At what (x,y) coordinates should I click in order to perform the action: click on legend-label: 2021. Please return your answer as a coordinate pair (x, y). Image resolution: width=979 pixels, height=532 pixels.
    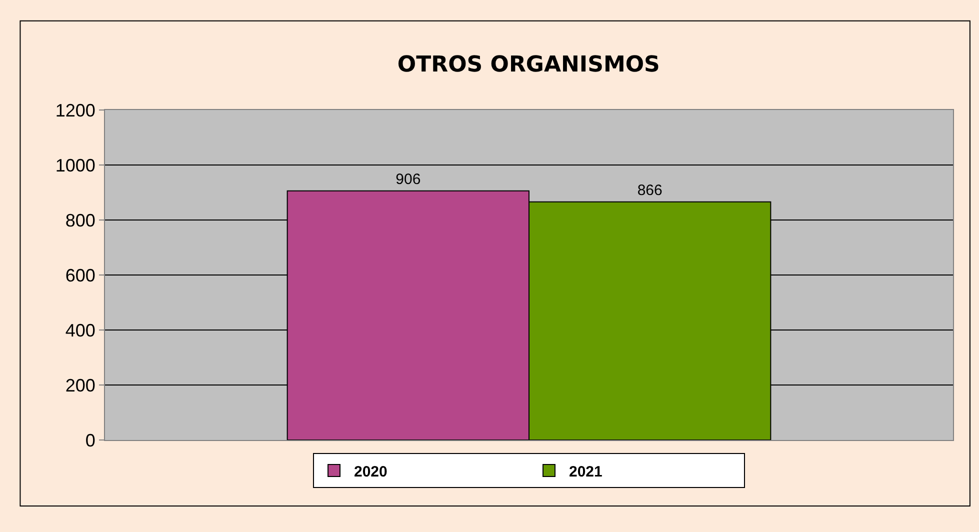
    Looking at the image, I should click on (585, 471).